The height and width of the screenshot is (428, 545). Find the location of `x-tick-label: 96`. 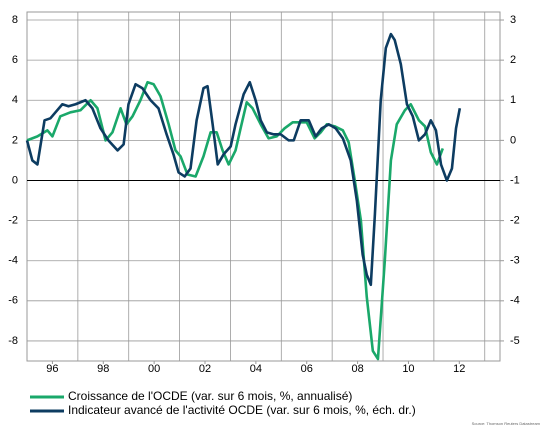

x-tick-label: 96 is located at coordinates (52, 369).